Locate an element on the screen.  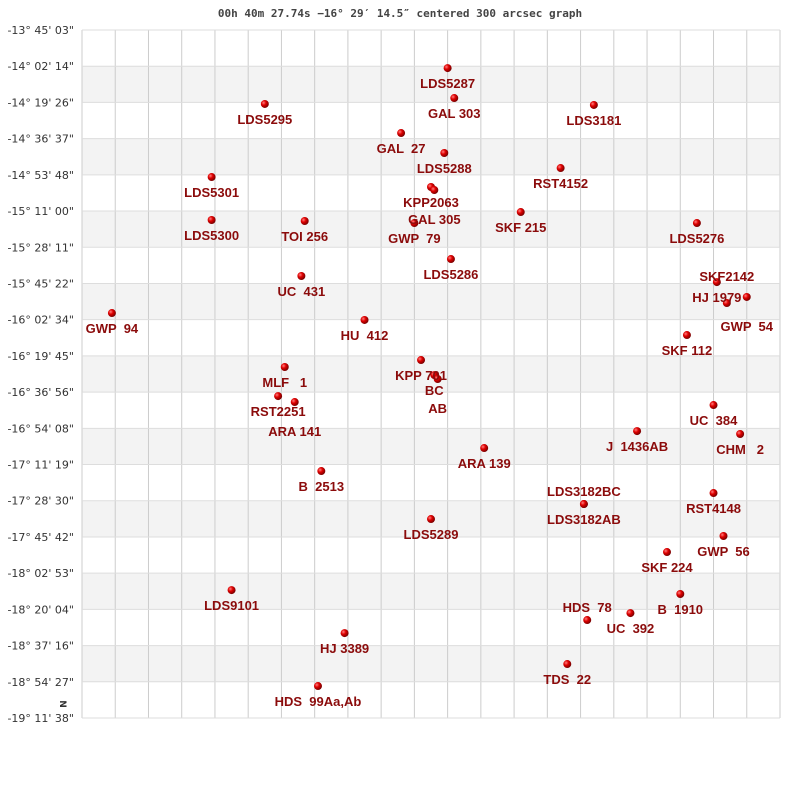
star-label: LDS5287 is located at coordinates (447, 83).